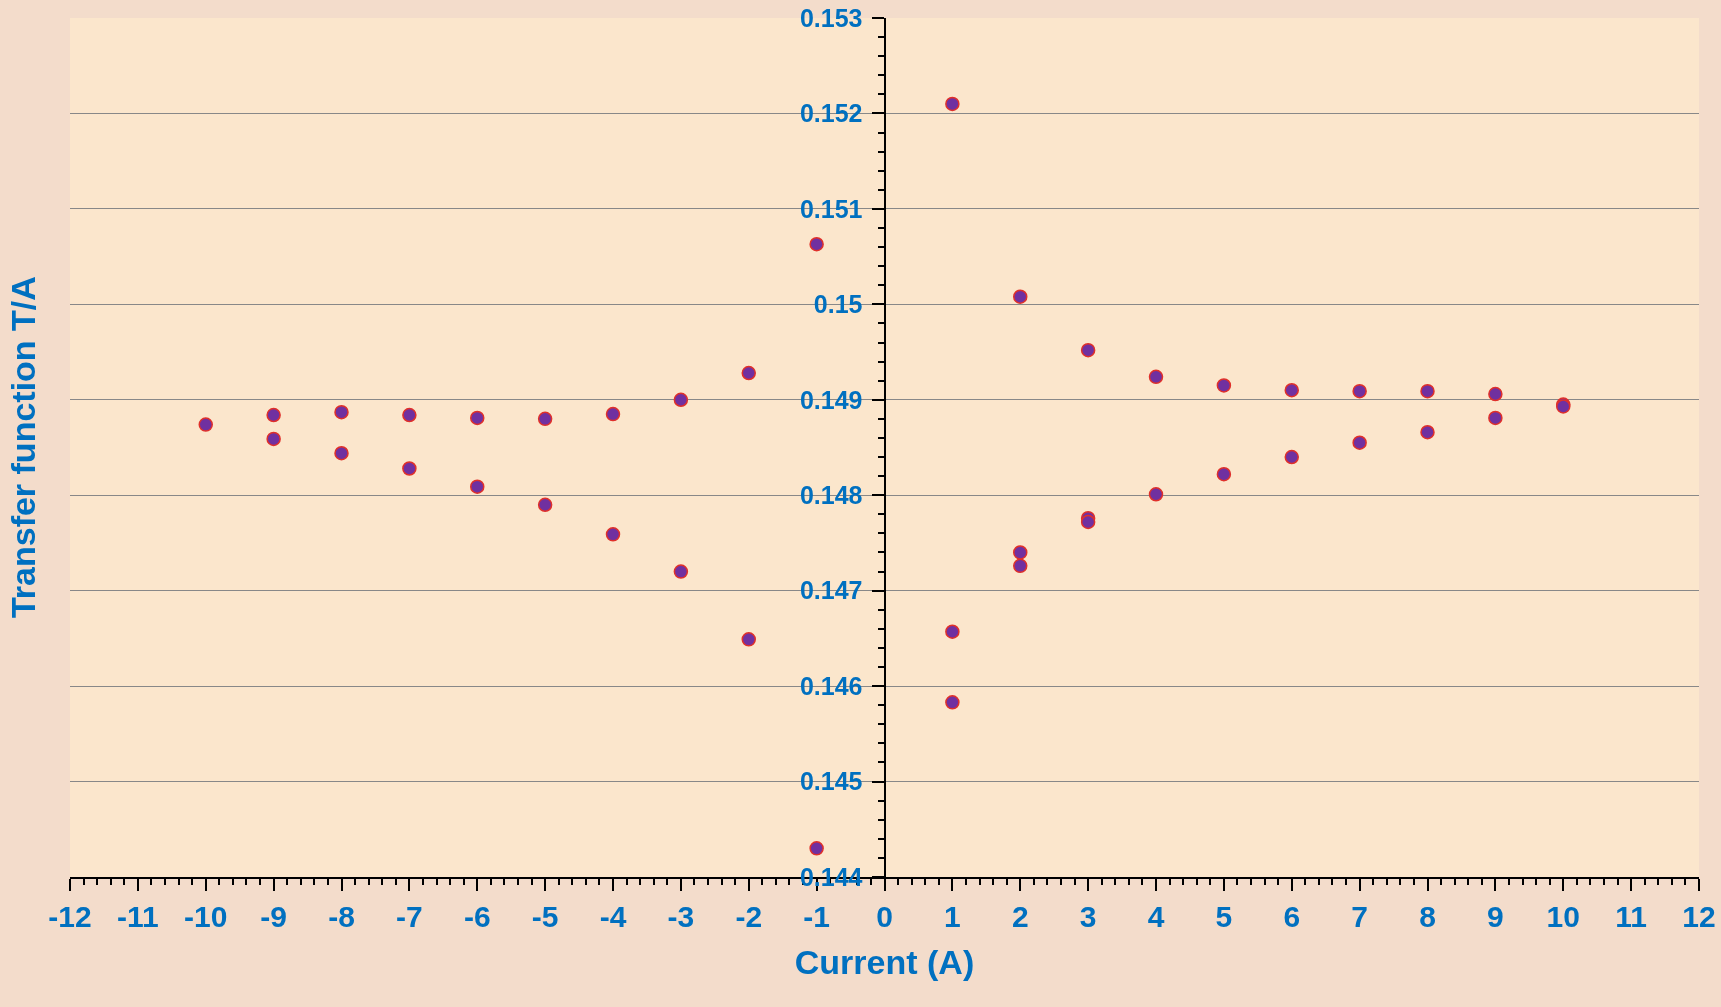 The height and width of the screenshot is (1007, 1721). What do you see at coordinates (1020, 916) in the screenshot?
I see `x-tick-label: 2` at bounding box center [1020, 916].